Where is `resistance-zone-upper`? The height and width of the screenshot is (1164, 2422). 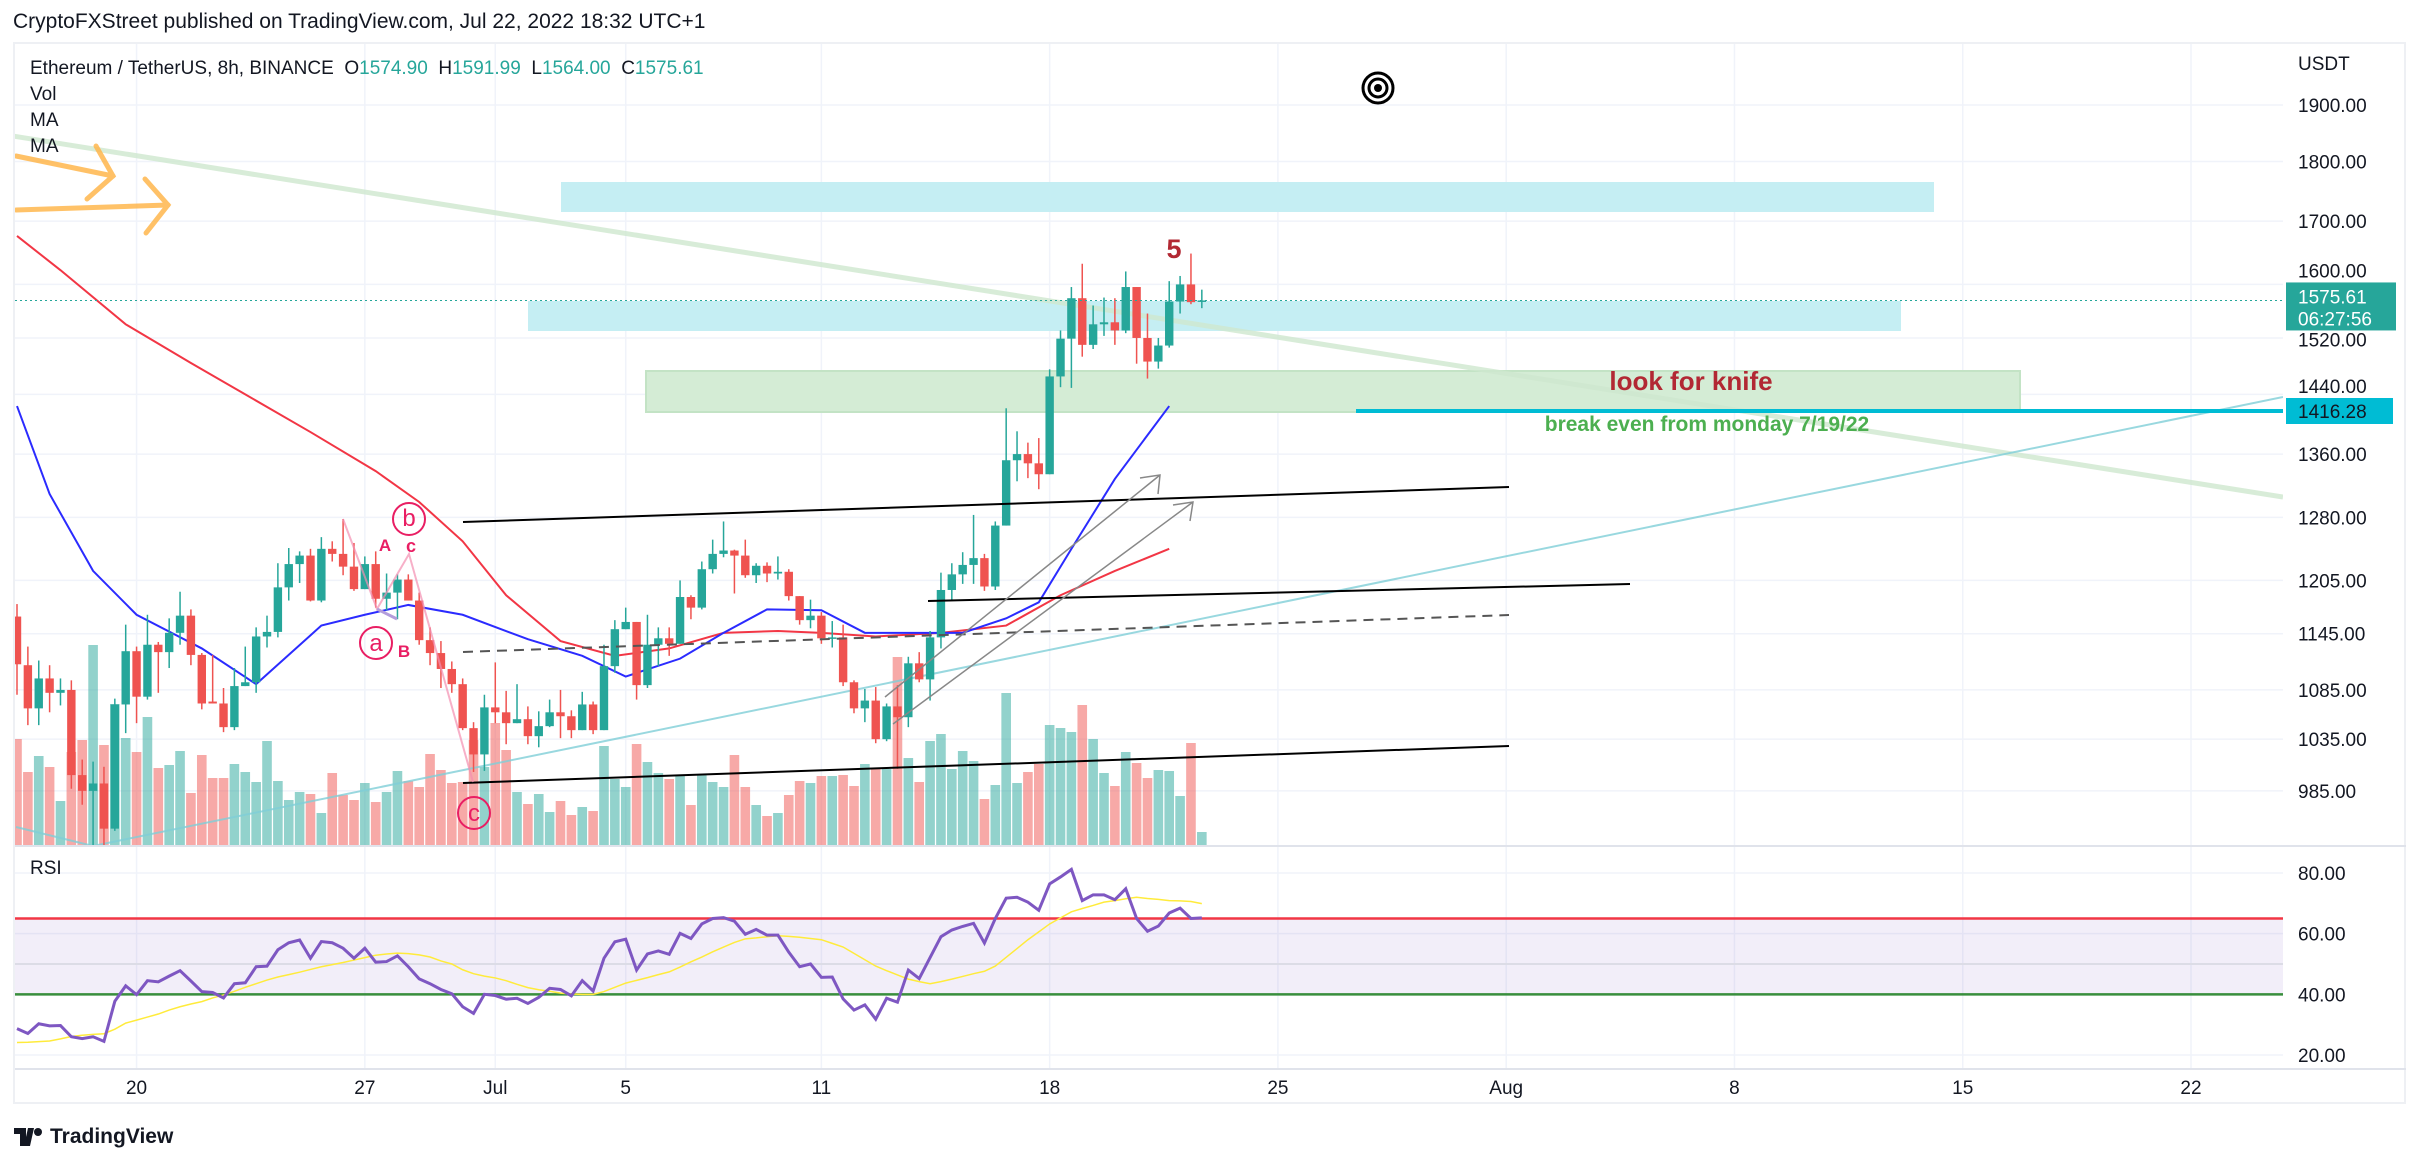
resistance-zone-upper is located at coordinates (1247, 197).